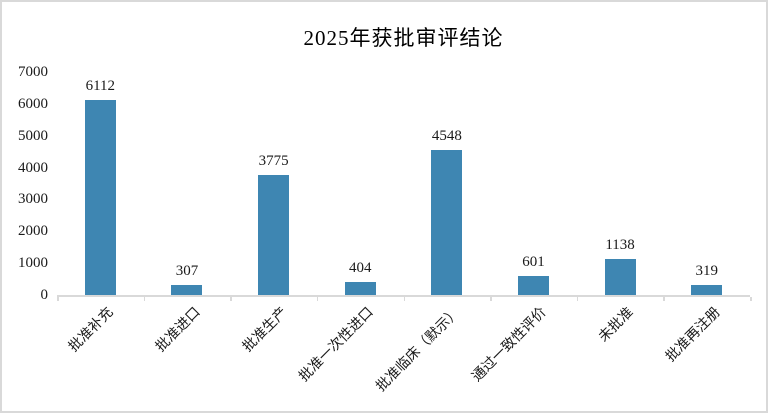 This screenshot has height=413, width=768. Describe the element at coordinates (336, 345) in the screenshot. I see `x-category-label: 批准一次性进口` at that location.